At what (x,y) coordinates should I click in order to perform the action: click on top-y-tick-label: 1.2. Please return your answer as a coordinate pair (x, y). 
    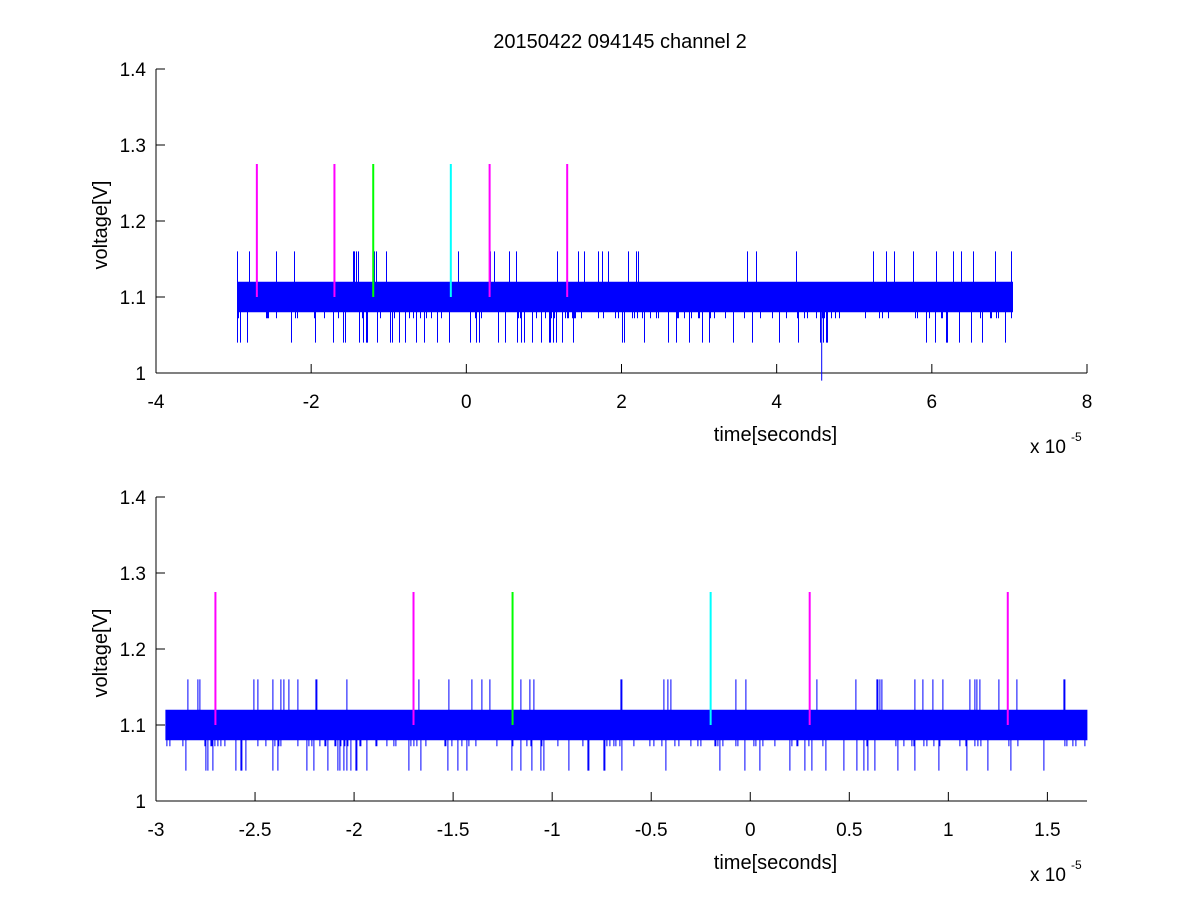
    Looking at the image, I should click on (133, 222).